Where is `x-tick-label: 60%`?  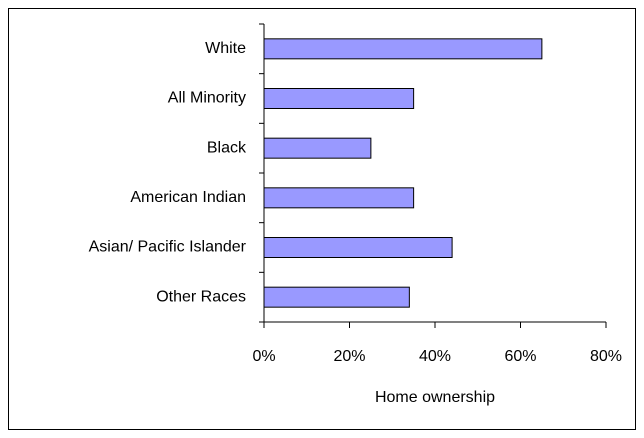 x-tick-label: 60% is located at coordinates (520, 356).